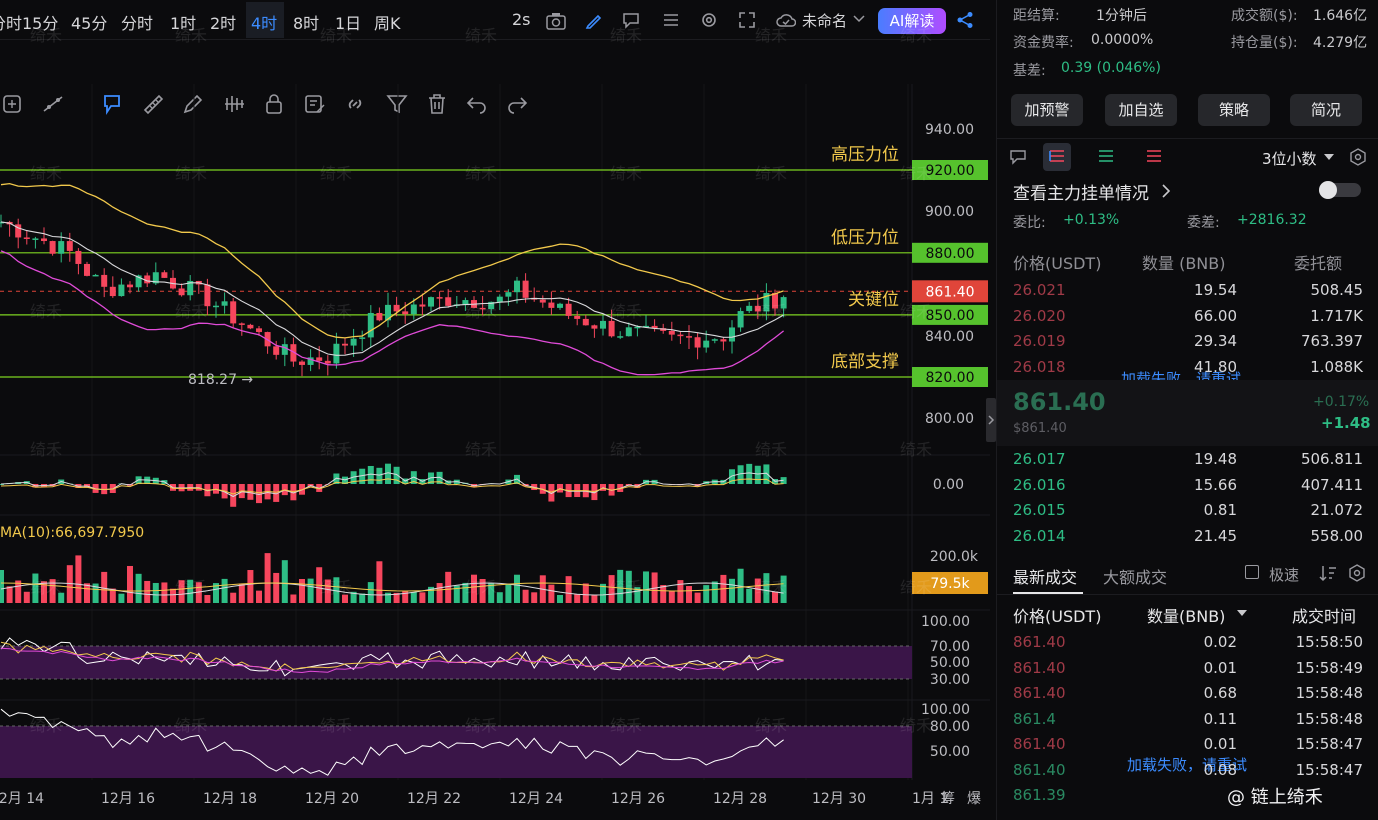  What do you see at coordinates (477, 104) in the screenshot?
I see `undo-icon` at bounding box center [477, 104].